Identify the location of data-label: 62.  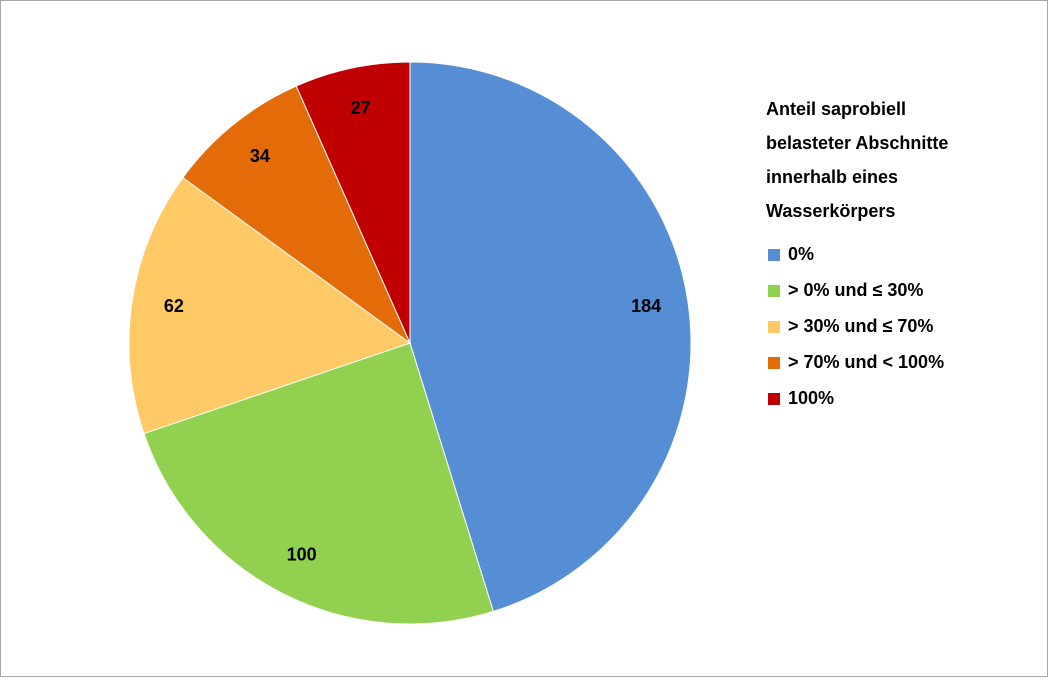
(174, 306).